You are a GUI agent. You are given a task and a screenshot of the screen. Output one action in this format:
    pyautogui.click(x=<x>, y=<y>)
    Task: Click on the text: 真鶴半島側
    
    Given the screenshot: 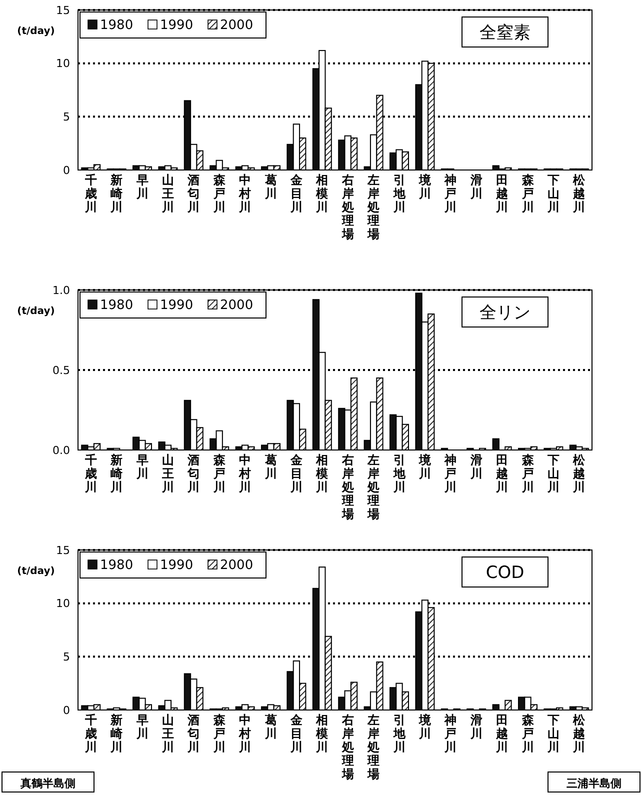 What is the action you would take?
    pyautogui.click(x=48, y=783)
    